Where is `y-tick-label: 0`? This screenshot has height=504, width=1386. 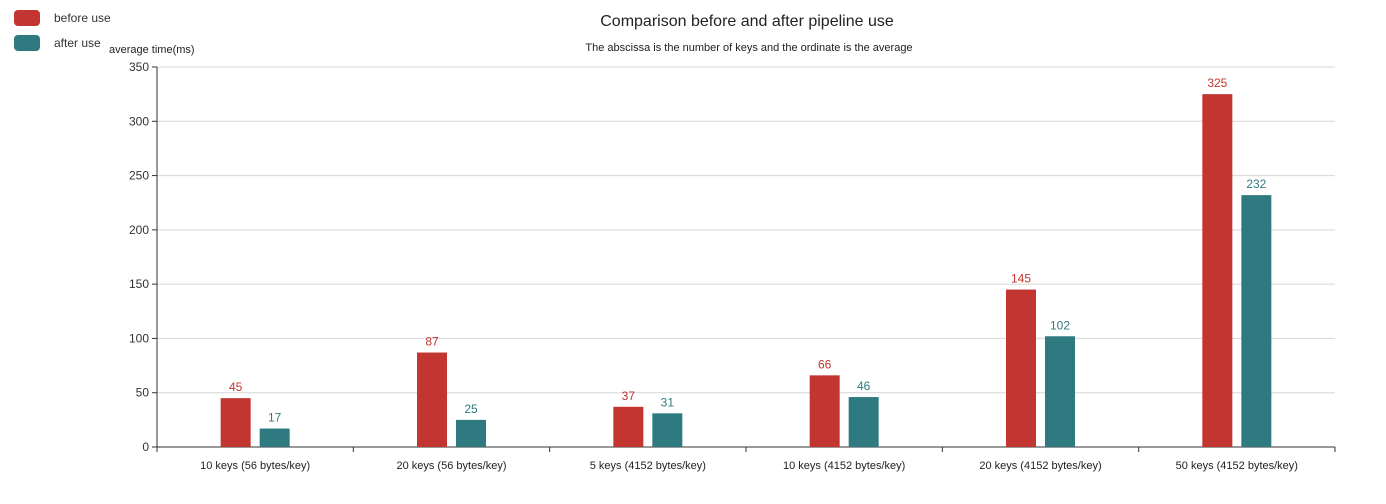 y-tick-label: 0 is located at coordinates (145, 447).